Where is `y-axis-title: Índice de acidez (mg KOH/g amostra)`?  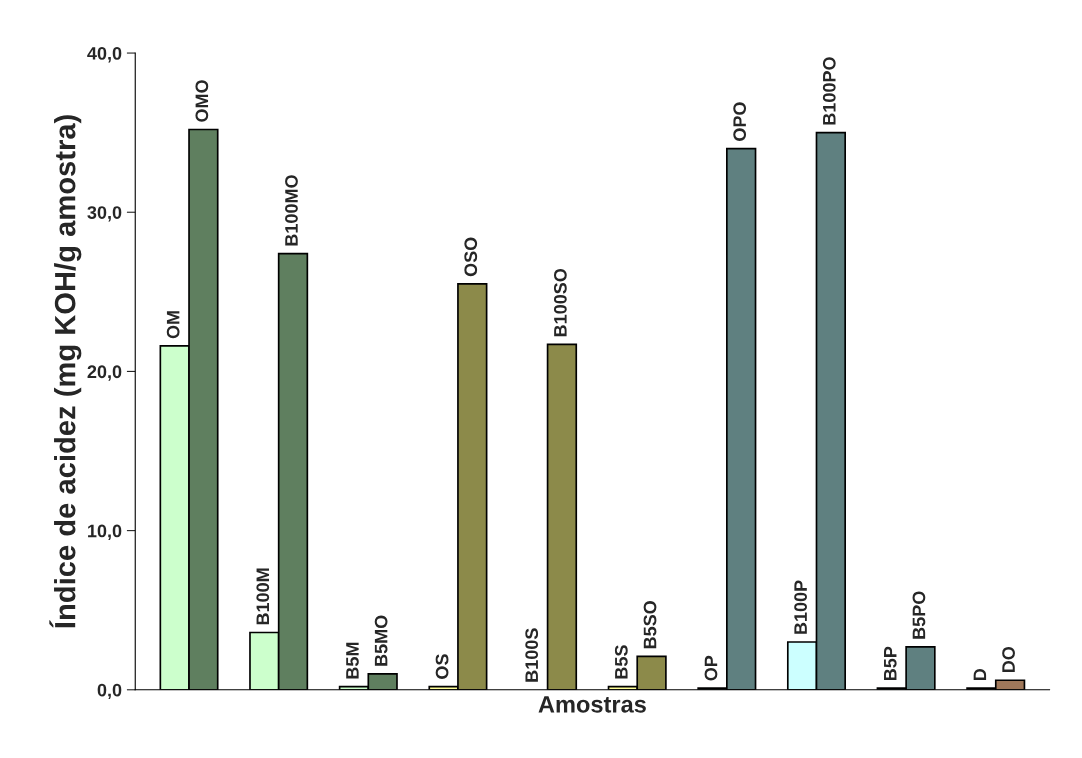
y-axis-title: Índice de acidez (mg KOH/g amostra) is located at coordinates (65, 371).